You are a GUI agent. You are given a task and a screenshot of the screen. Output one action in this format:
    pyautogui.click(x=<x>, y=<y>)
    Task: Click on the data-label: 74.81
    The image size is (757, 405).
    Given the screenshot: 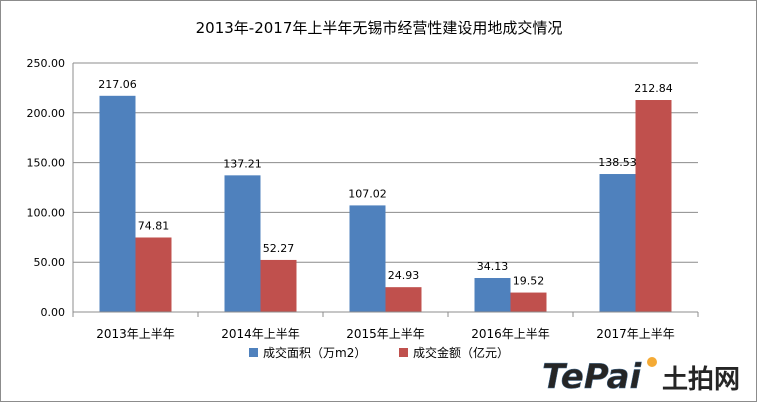 What is the action you would take?
    pyautogui.click(x=154, y=225)
    